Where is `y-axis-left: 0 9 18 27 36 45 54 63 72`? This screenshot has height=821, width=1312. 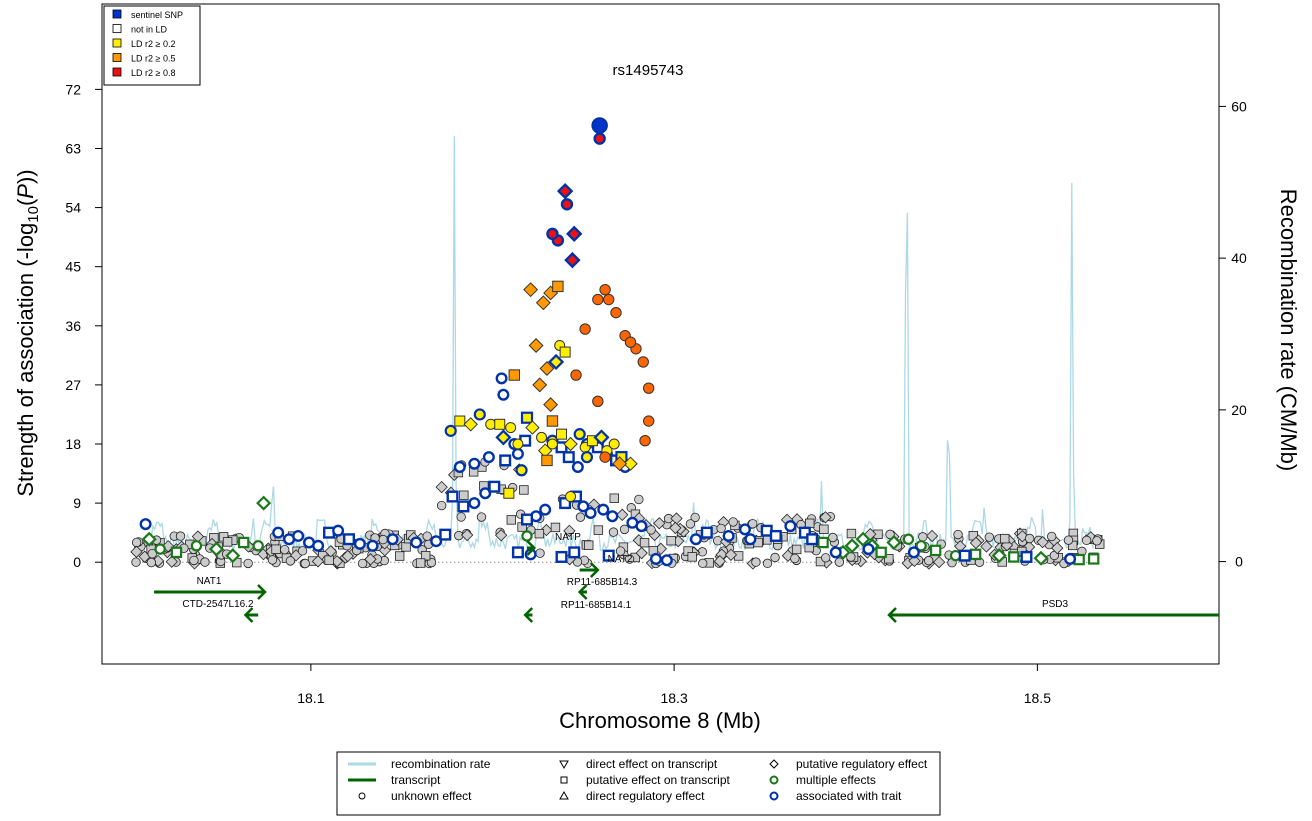
y-axis-left: 0 9 18 27 36 45 54 63 72 is located at coordinates (83, 325).